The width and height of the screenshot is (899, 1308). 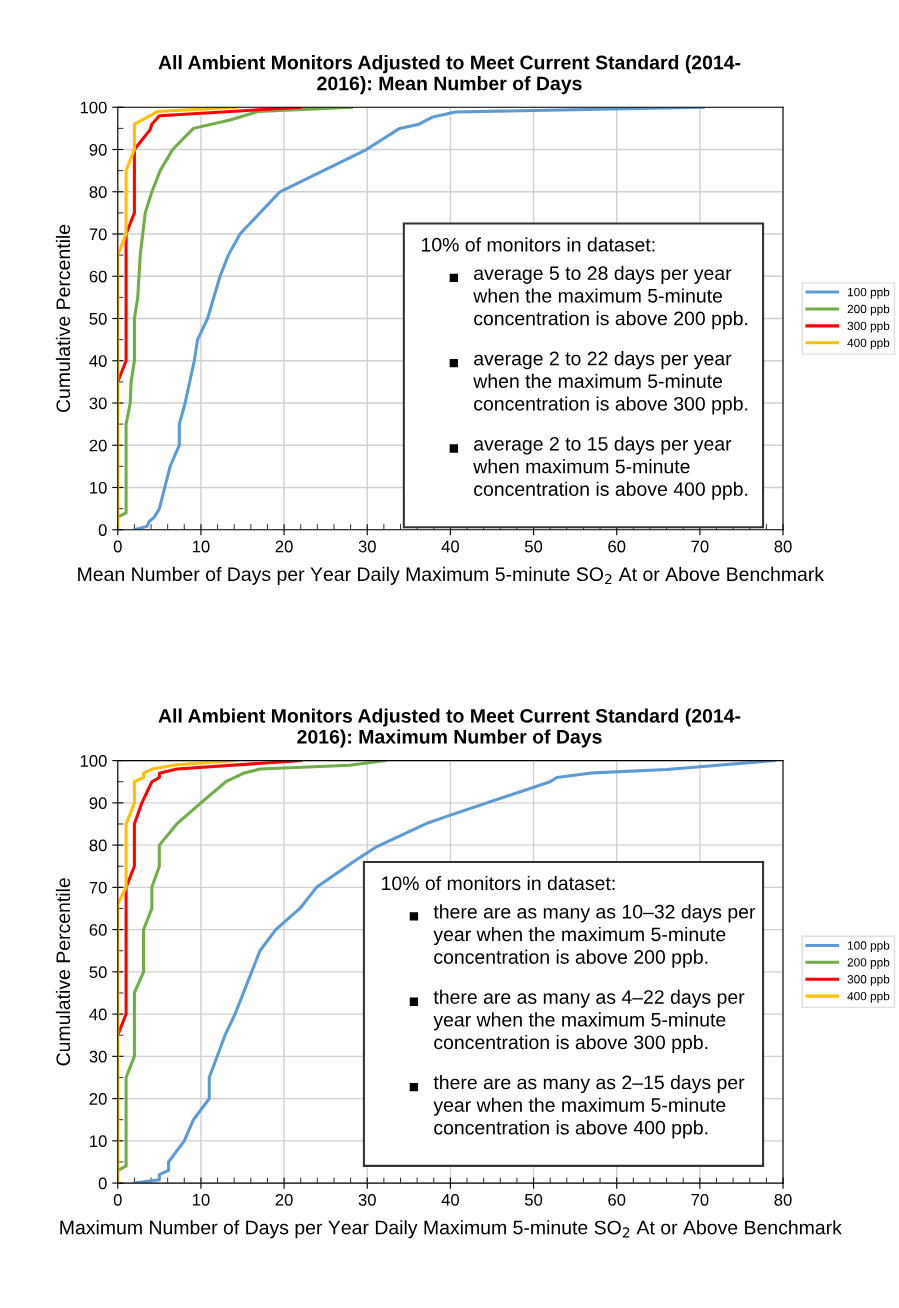 I want to click on annotation: average 5 to 28 days per year when the maximum 5-minute concentration is above 200 ppb., so click(x=610, y=297).